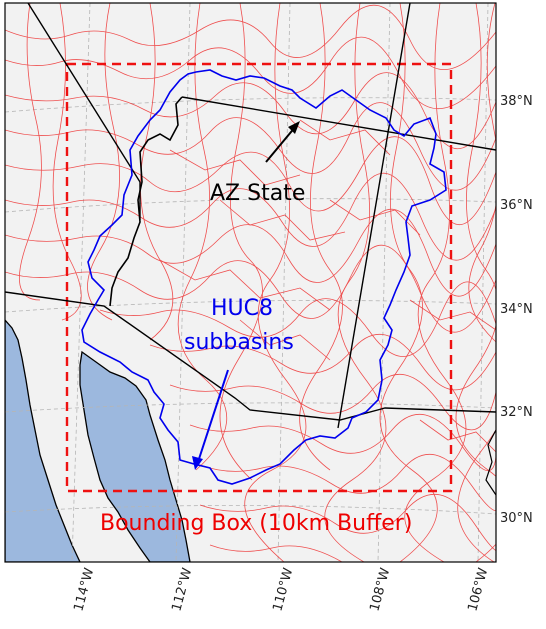 The height and width of the screenshot is (629, 546). Describe the element at coordinates (210, 419) in the screenshot. I see `huc8-arrow` at that location.